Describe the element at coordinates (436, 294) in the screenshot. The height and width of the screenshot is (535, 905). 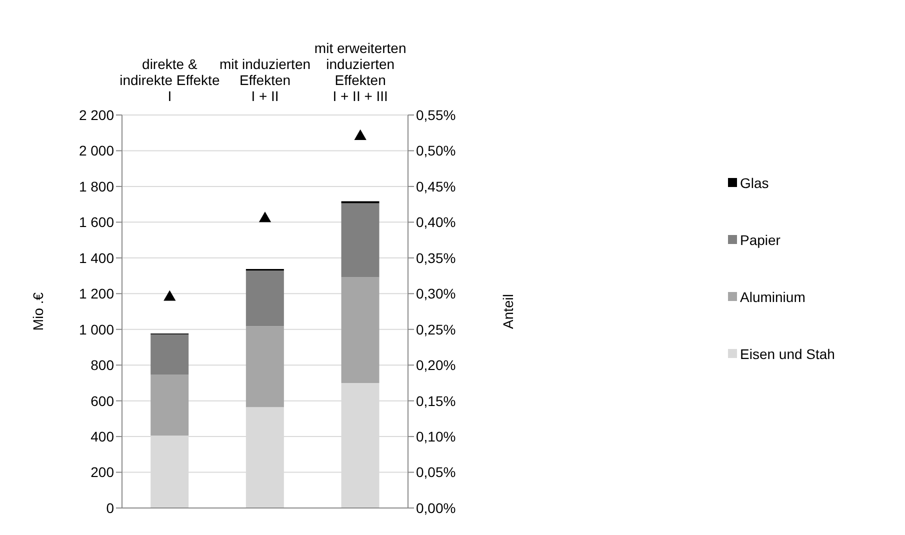
I see `y2-tick-label: 0,30%` at that location.